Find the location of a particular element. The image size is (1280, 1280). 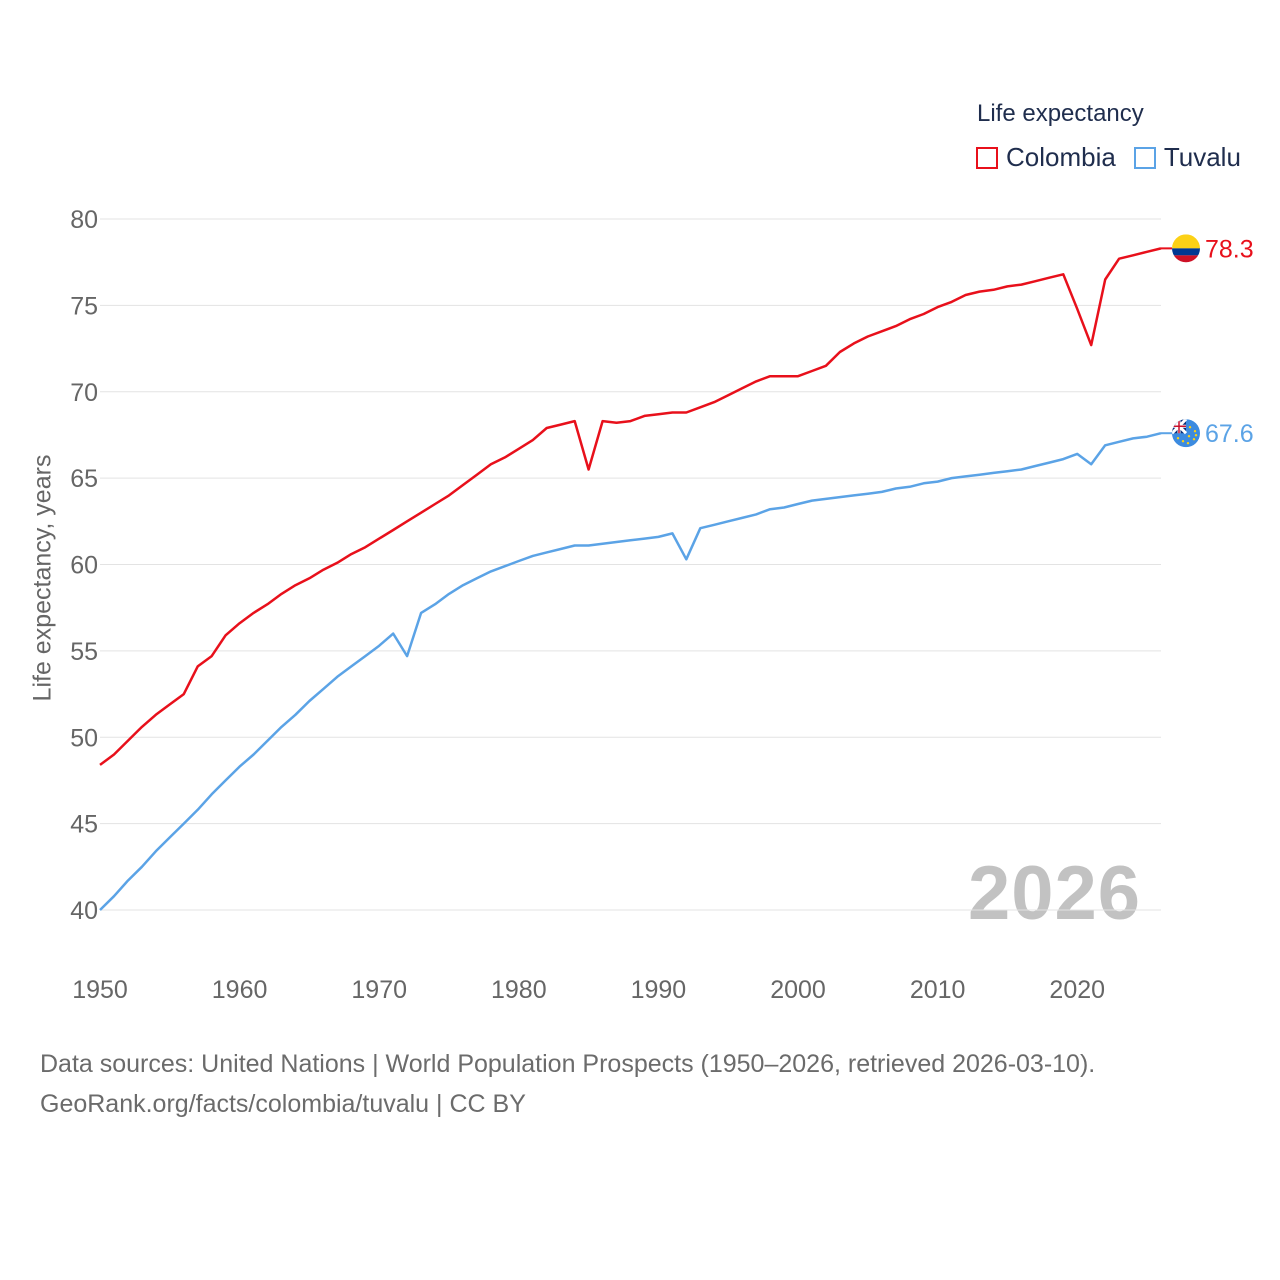

series-end-markers: 78.3 67.6 is located at coordinates (1207, 341).